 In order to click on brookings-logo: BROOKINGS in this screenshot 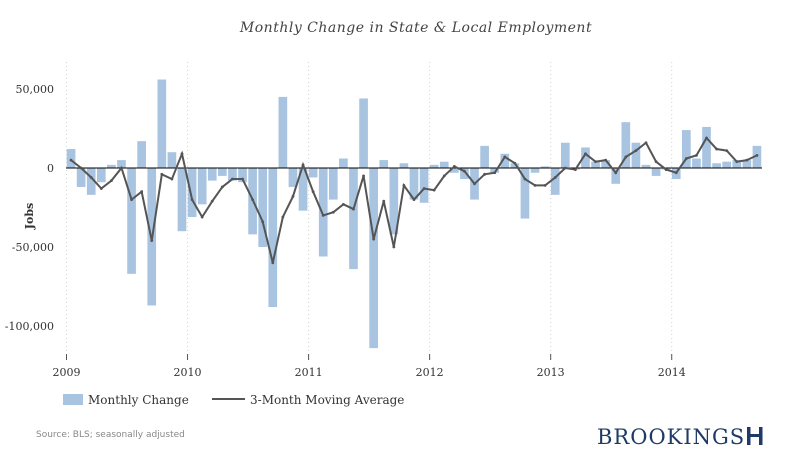, I will do `click(680, 437)`.